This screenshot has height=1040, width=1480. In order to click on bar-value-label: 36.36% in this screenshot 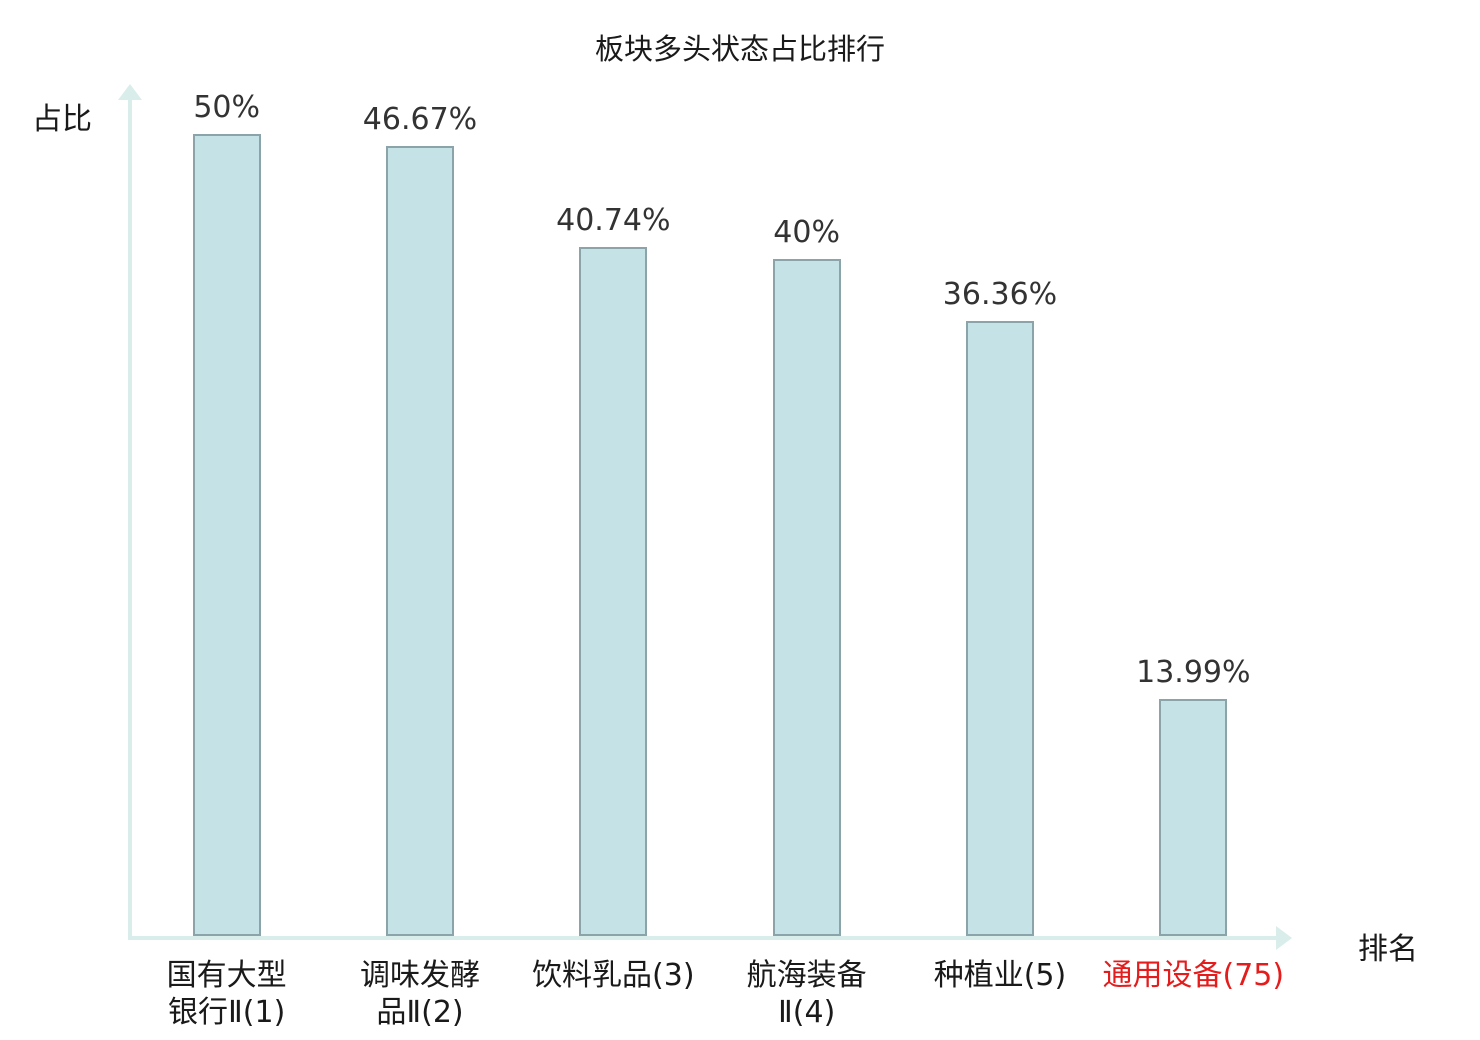, I will do `click(1000, 294)`.